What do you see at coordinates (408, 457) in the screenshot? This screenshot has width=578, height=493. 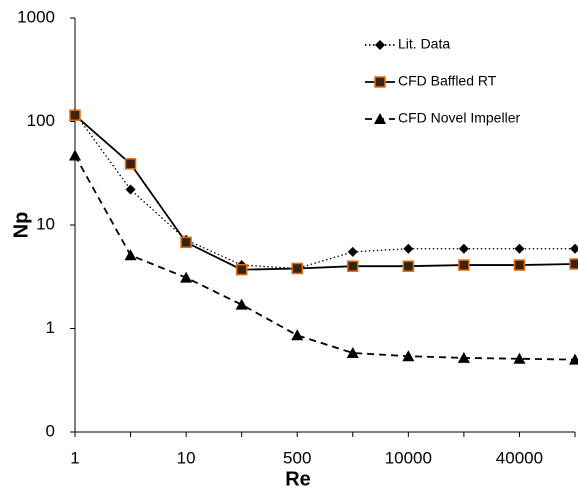 I see `x-tick-label: 10000` at bounding box center [408, 457].